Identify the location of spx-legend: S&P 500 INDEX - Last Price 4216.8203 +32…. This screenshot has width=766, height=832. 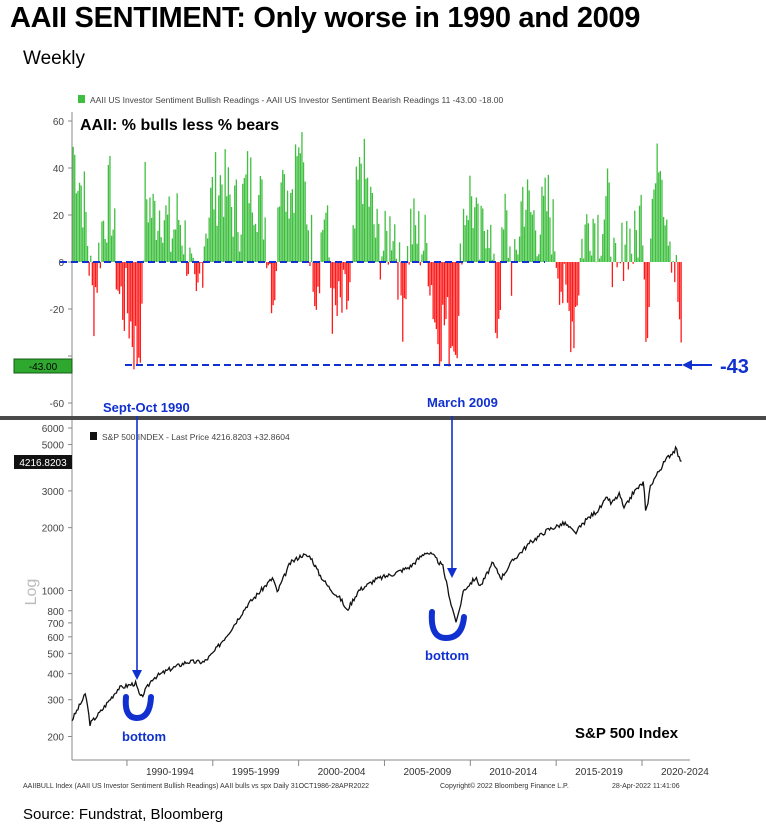
(196, 437).